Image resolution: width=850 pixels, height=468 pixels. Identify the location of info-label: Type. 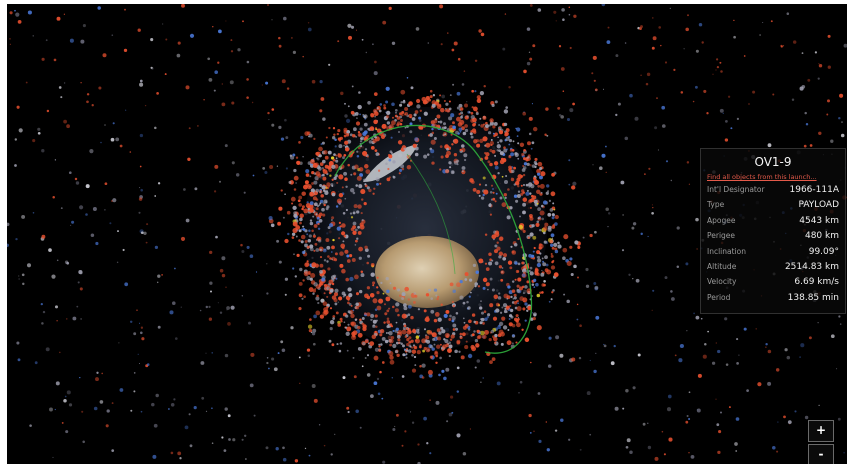
(716, 205).